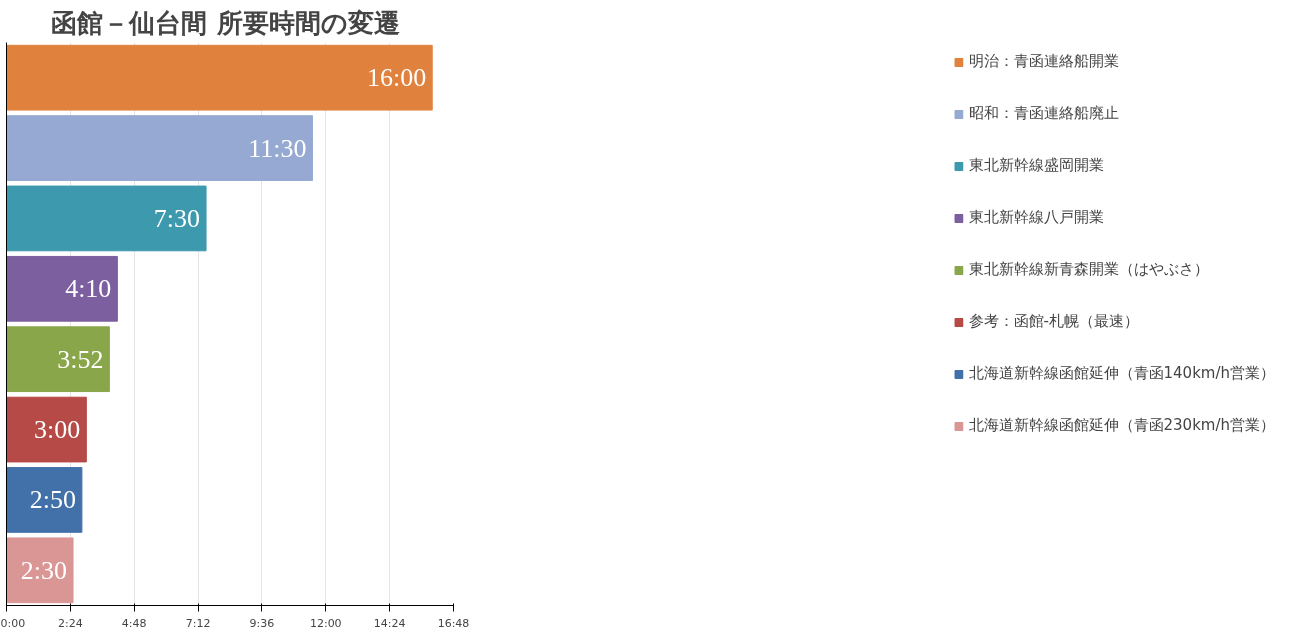 The width and height of the screenshot is (1291, 639). Describe the element at coordinates (262, 623) in the screenshot. I see `x-tick-label: 9:36` at that location.